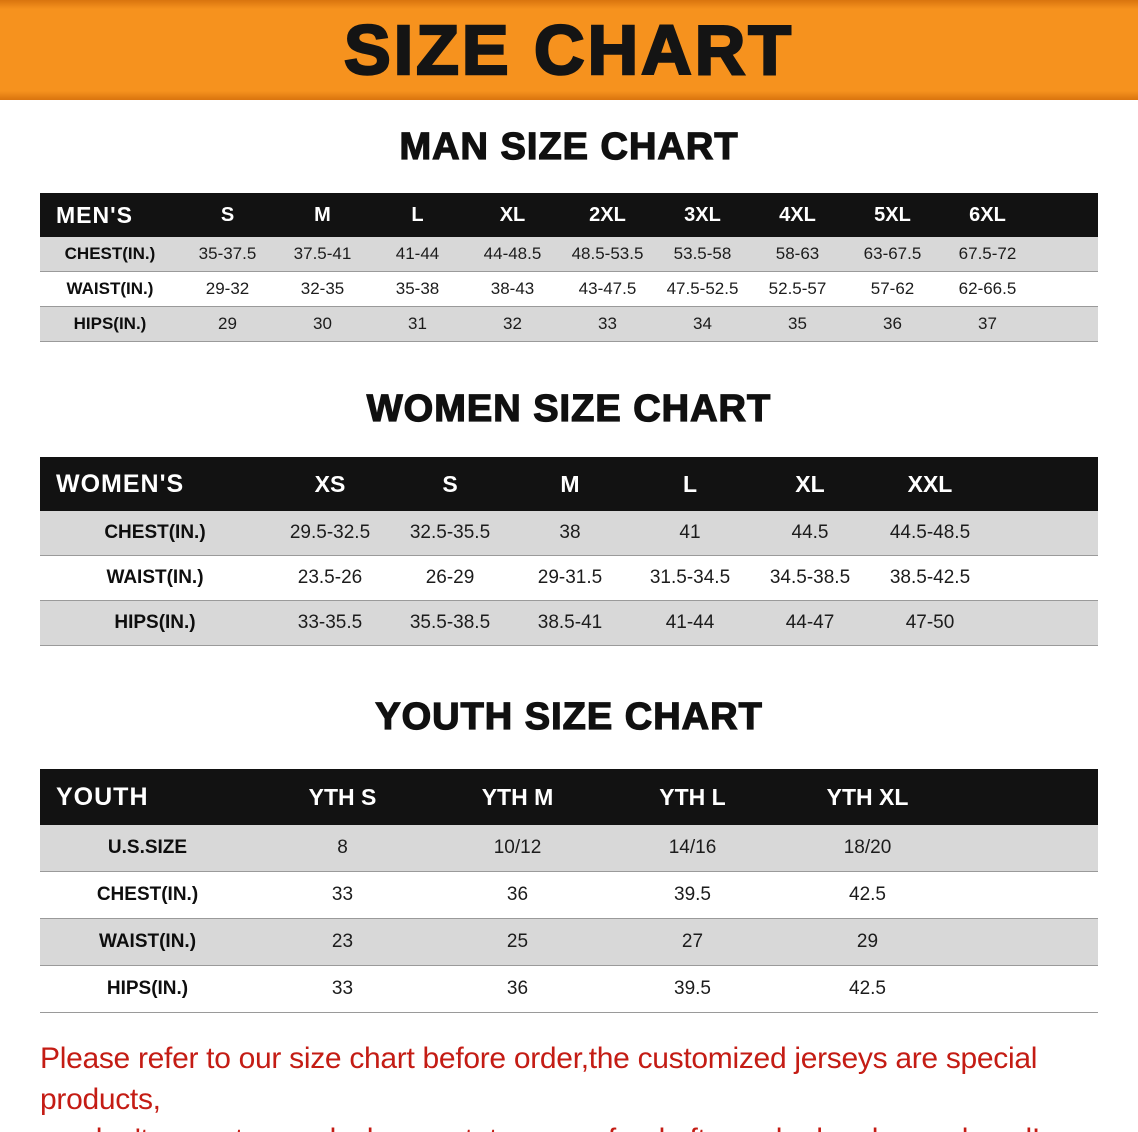 The image size is (1138, 1132). I want to click on value-cell: 38.5-41, so click(570, 622).